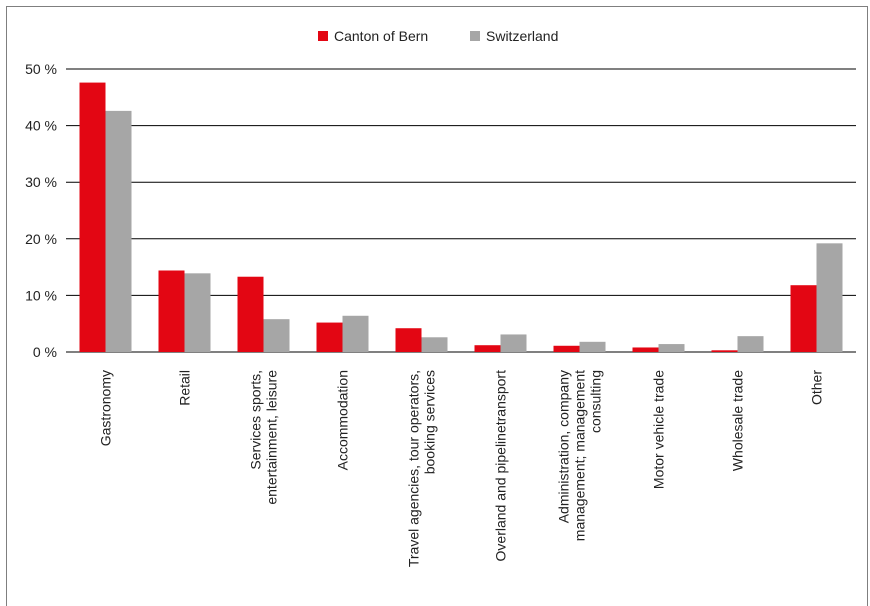 The width and height of the screenshot is (870, 606). I want to click on category-label-line: Services sports,, so click(256, 420).